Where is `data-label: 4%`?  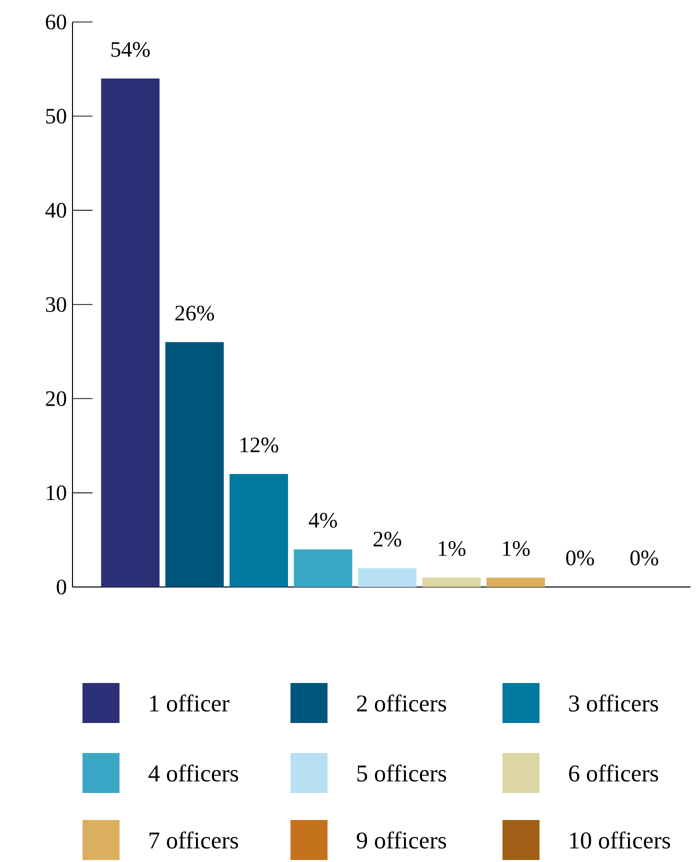
data-label: 4% is located at coordinates (323, 520).